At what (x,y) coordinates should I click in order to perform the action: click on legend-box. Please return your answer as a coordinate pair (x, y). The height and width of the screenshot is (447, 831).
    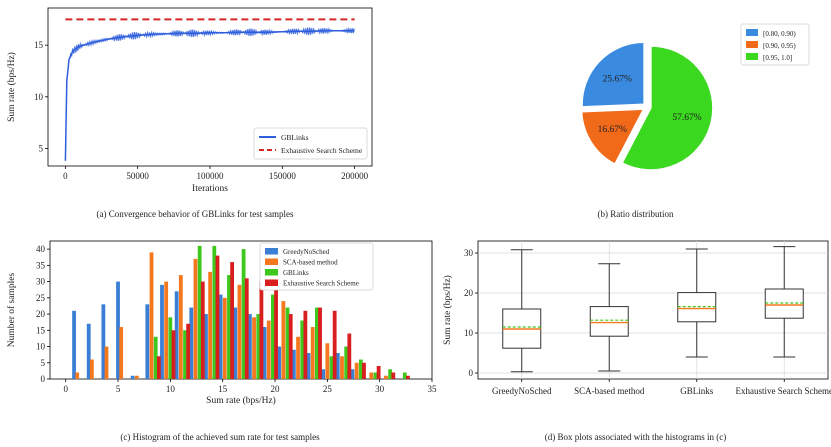
    Looking at the image, I should click on (310, 143).